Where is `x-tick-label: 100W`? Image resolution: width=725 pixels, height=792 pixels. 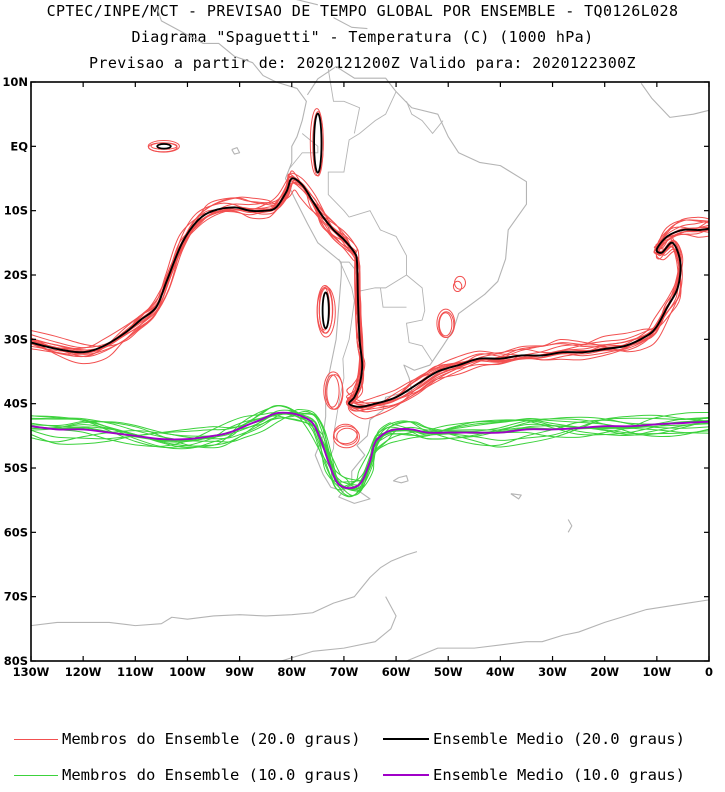
x-tick-label: 100W is located at coordinates (187, 672).